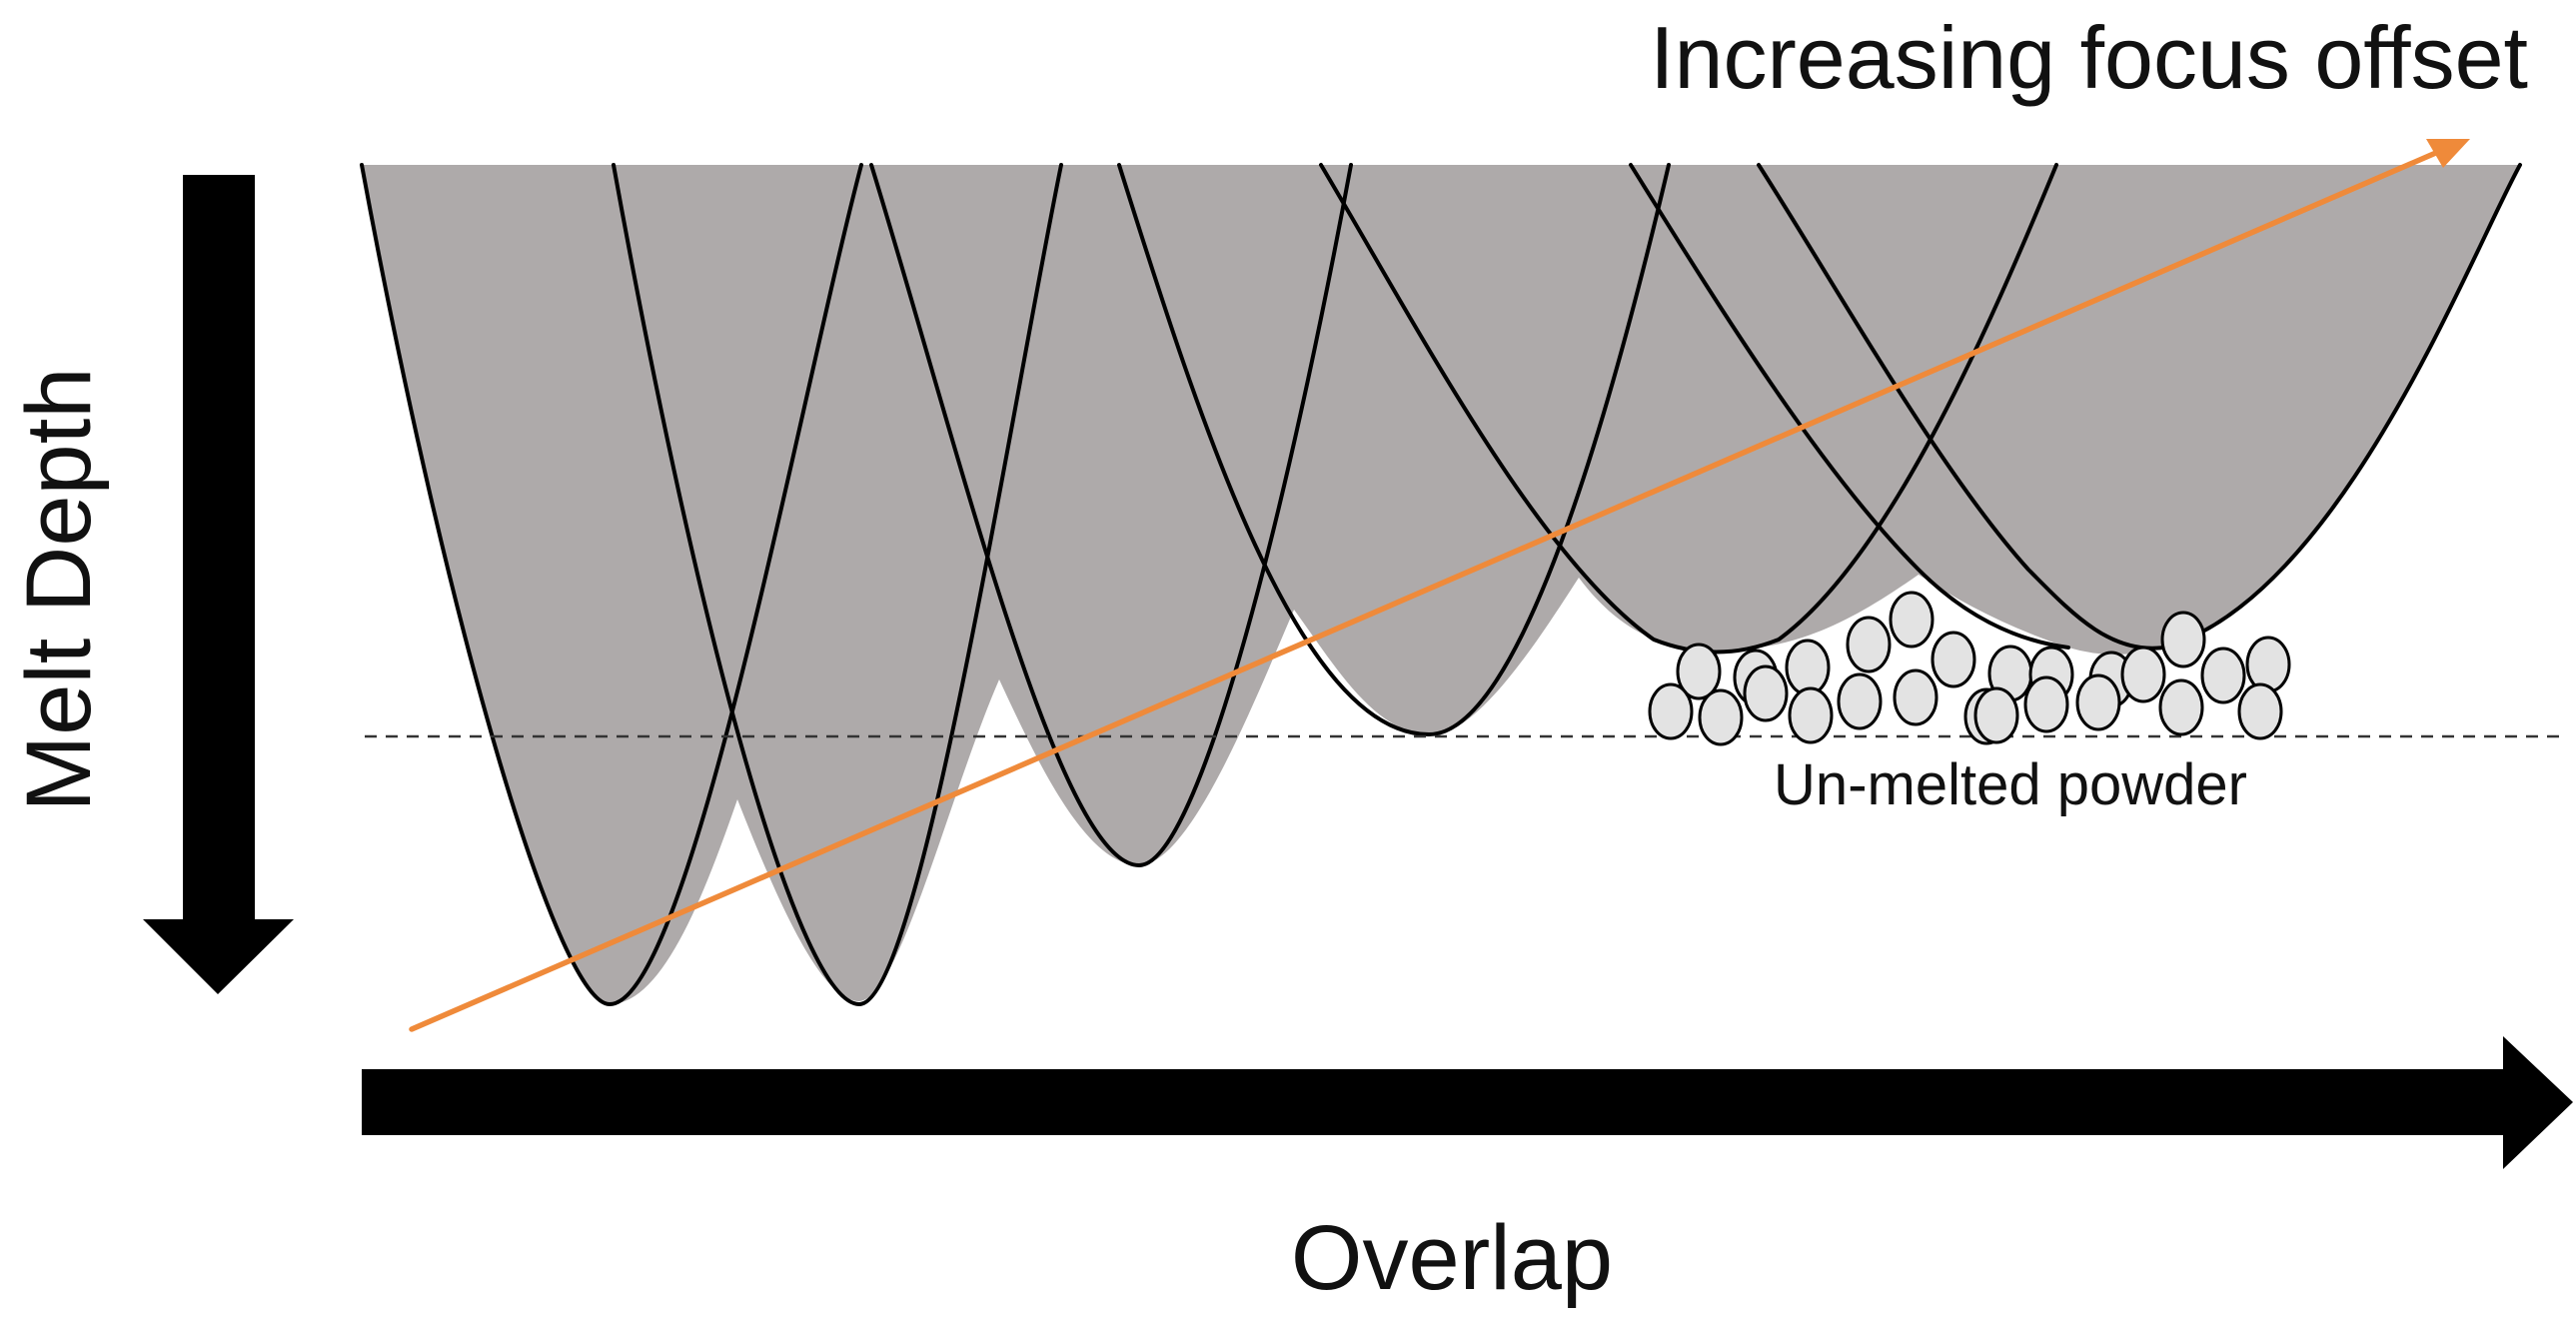 The width and height of the screenshot is (2576, 1328). What do you see at coordinates (2010, 784) in the screenshot?
I see `powder-label: Un-melted powder` at bounding box center [2010, 784].